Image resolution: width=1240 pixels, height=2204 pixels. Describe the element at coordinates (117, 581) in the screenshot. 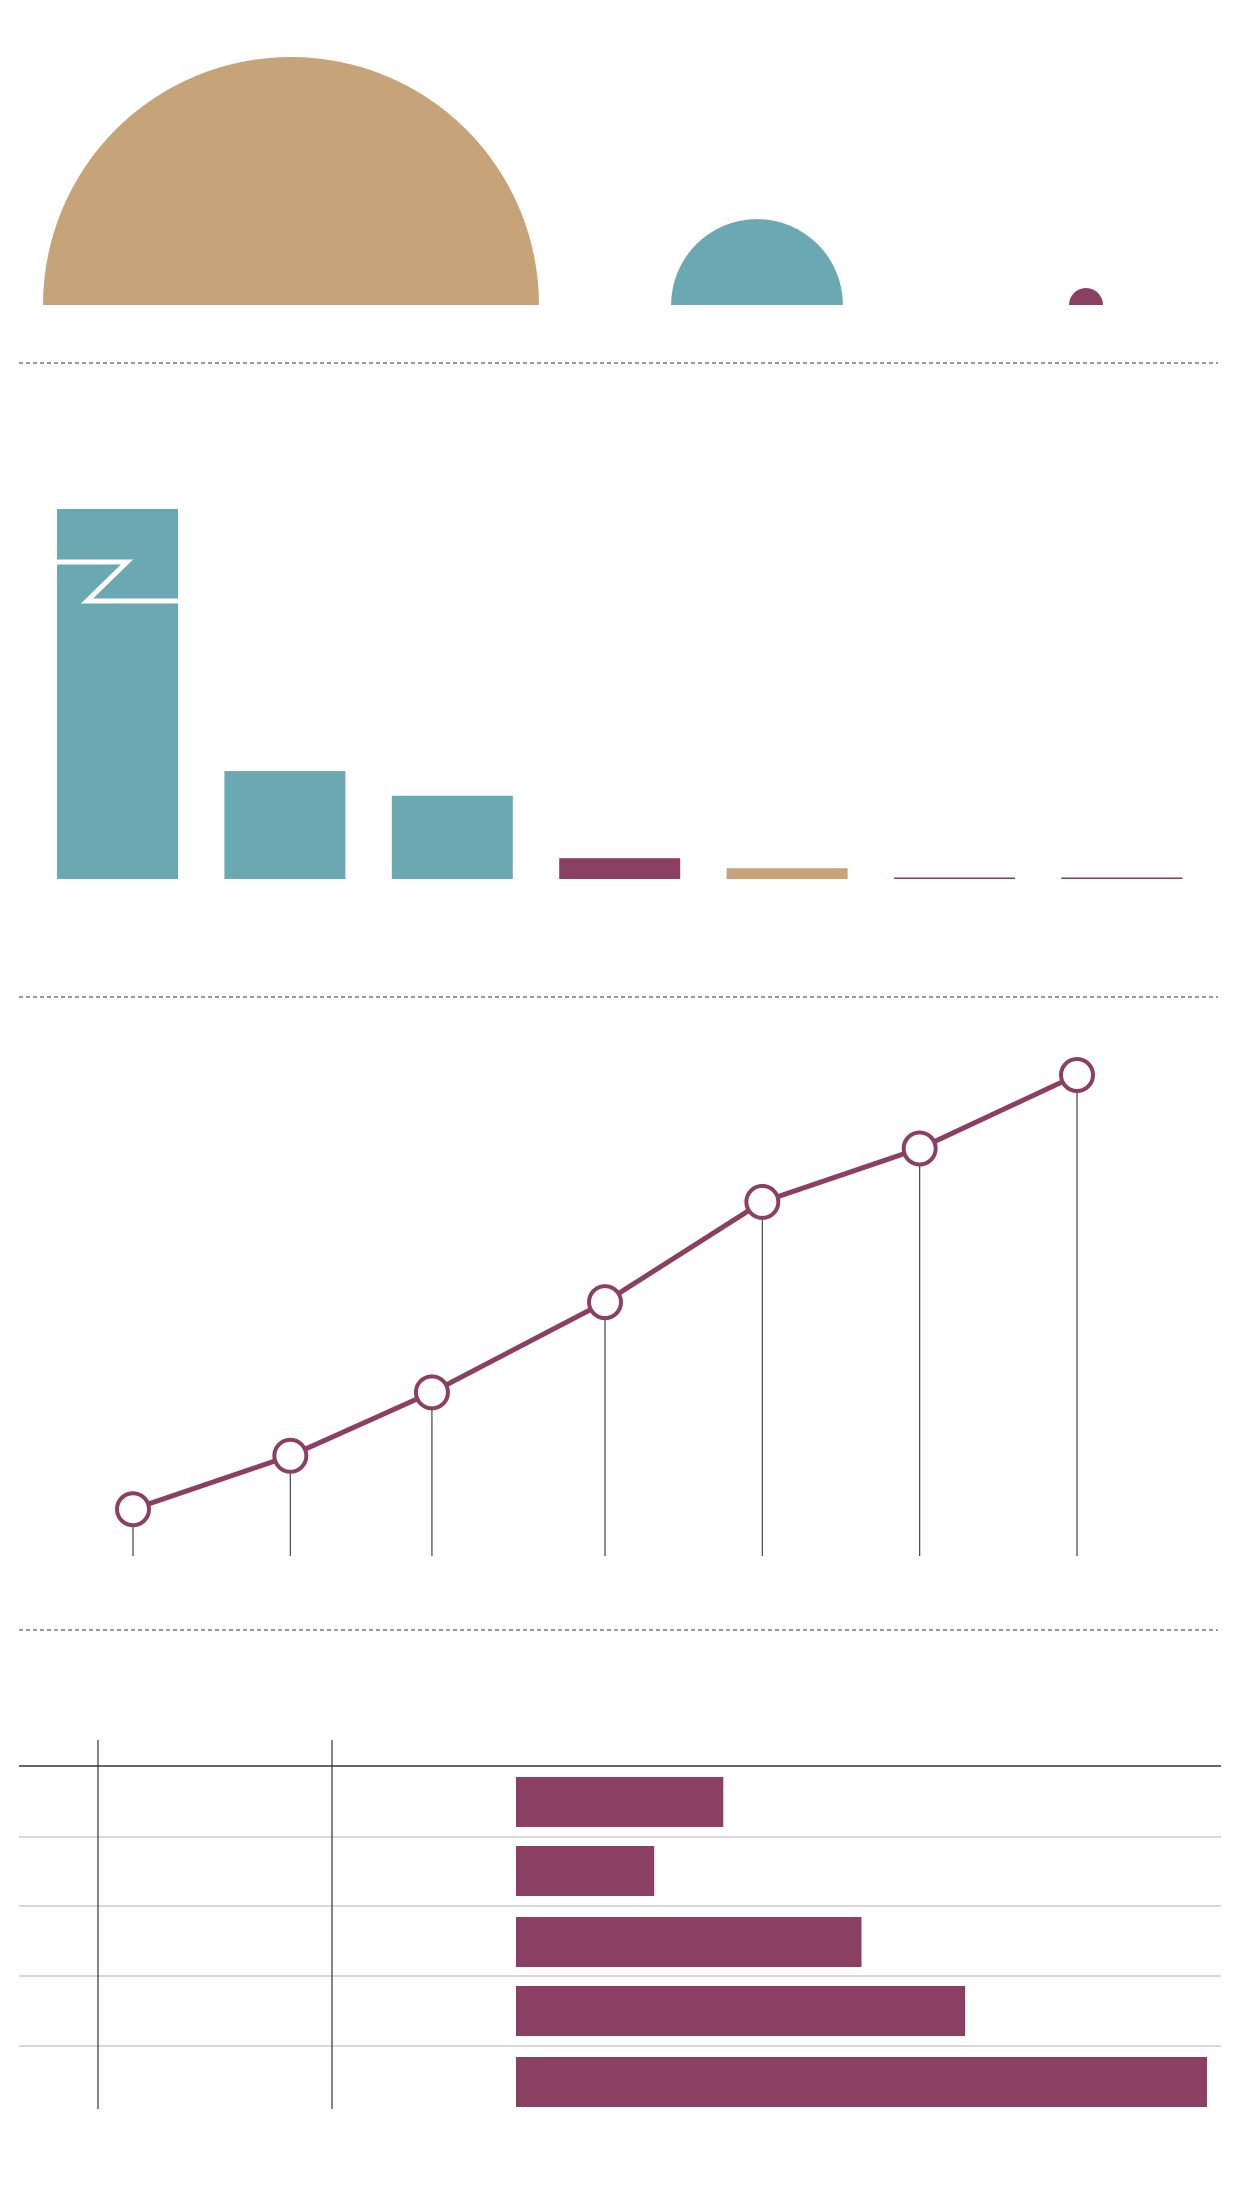

I see `axis-break` at that location.